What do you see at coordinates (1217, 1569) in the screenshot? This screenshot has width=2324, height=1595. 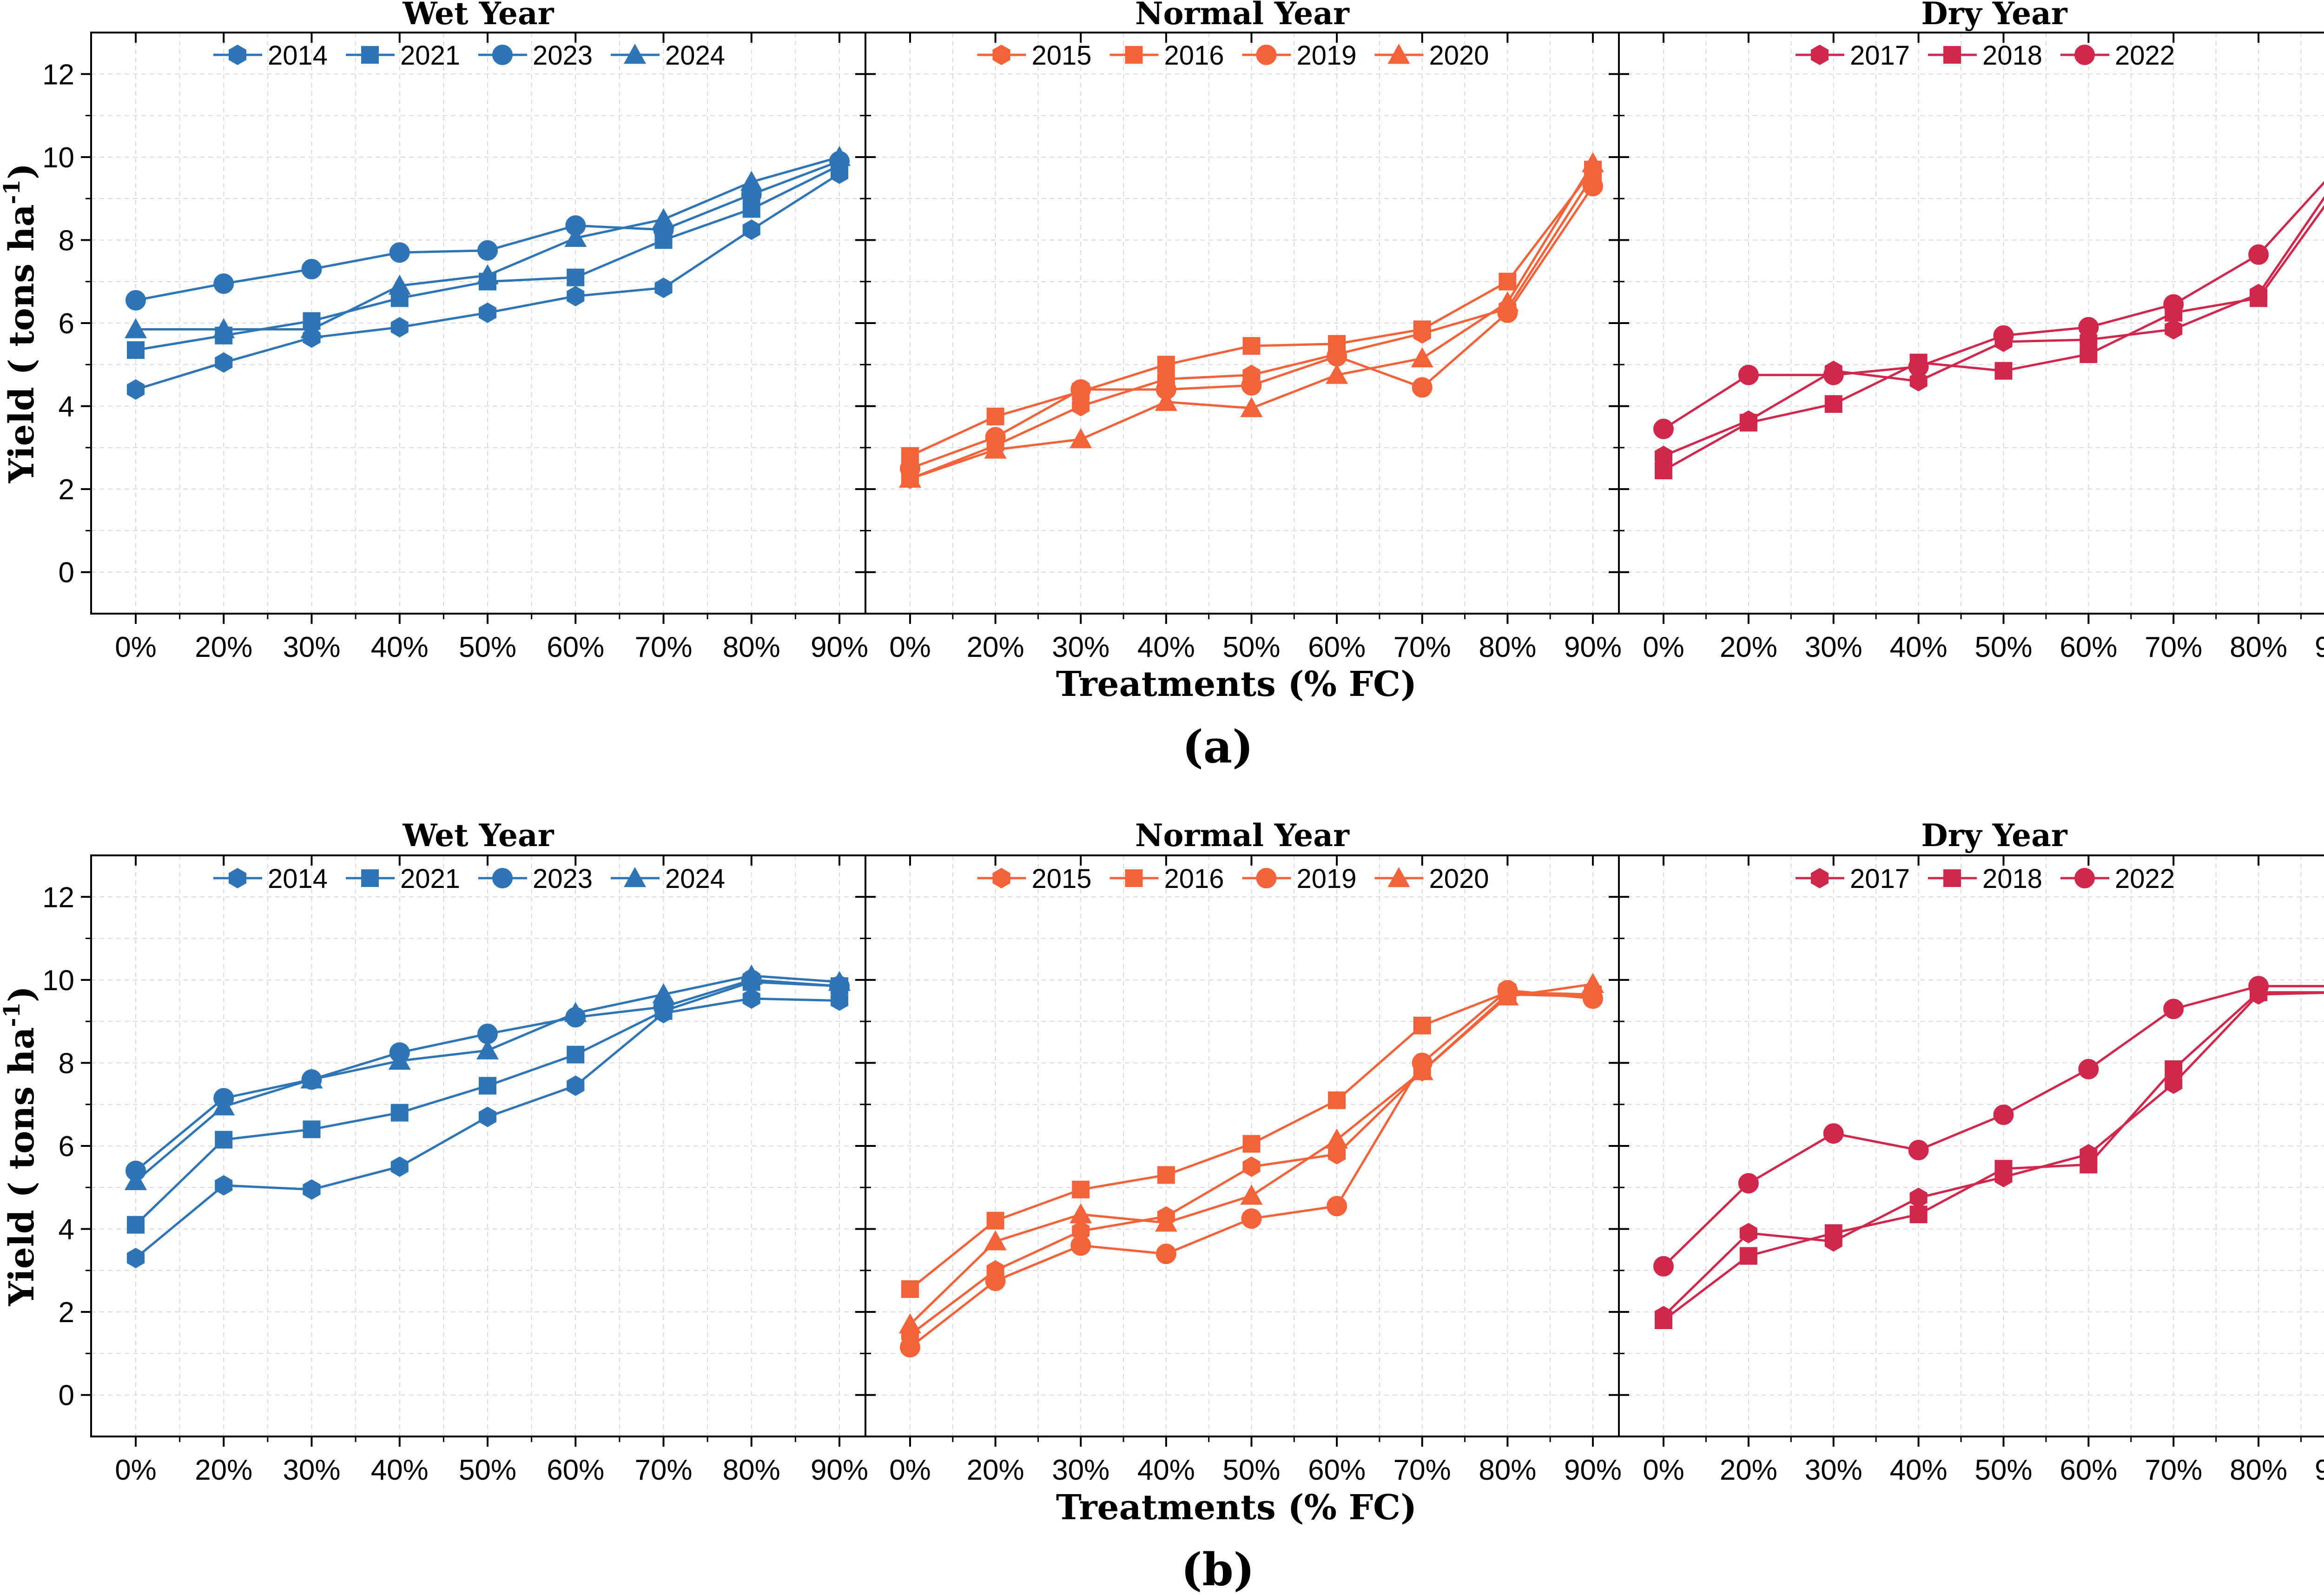 I see `panel-label: (b)` at bounding box center [1217, 1569].